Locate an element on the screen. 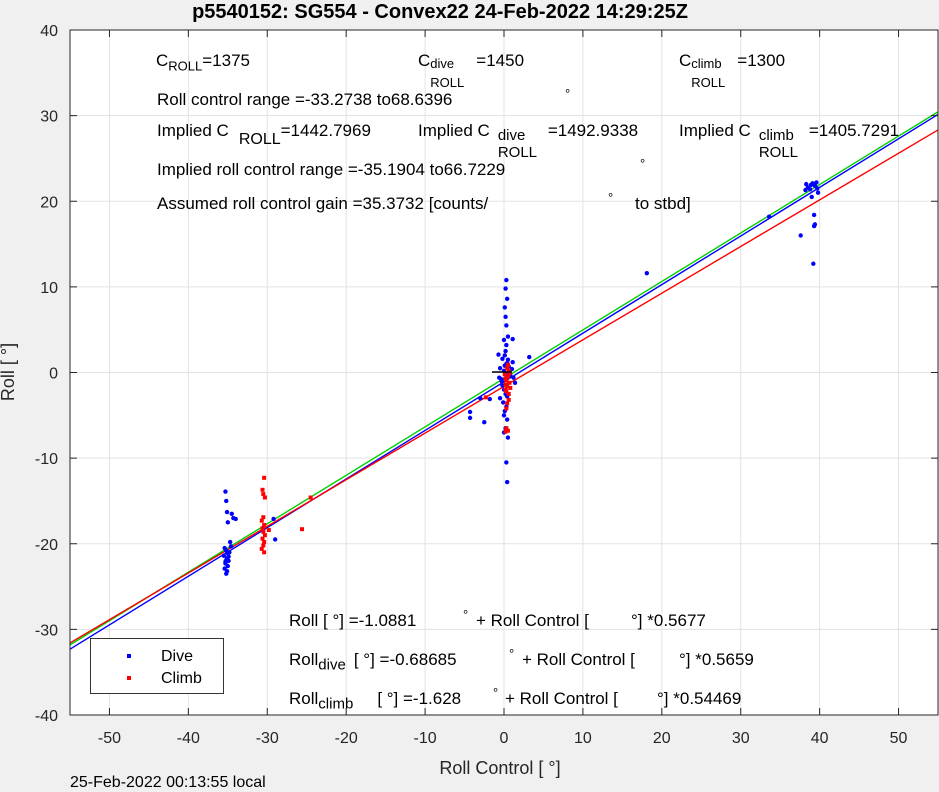 This screenshot has height=792, width=939. x-tick-label: -40 is located at coordinates (188, 738).